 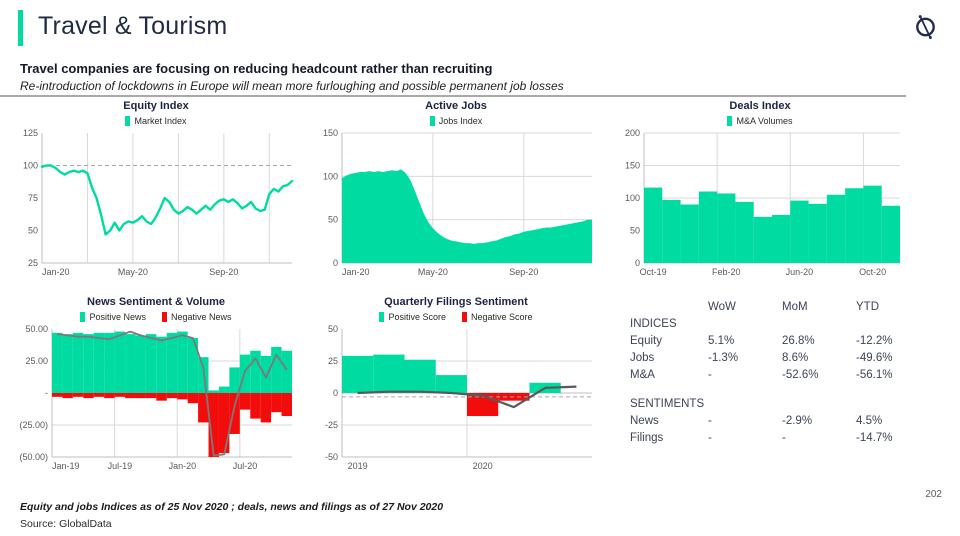 What do you see at coordinates (726, 272) in the screenshot?
I see `svg-text: Feb-20` at bounding box center [726, 272].